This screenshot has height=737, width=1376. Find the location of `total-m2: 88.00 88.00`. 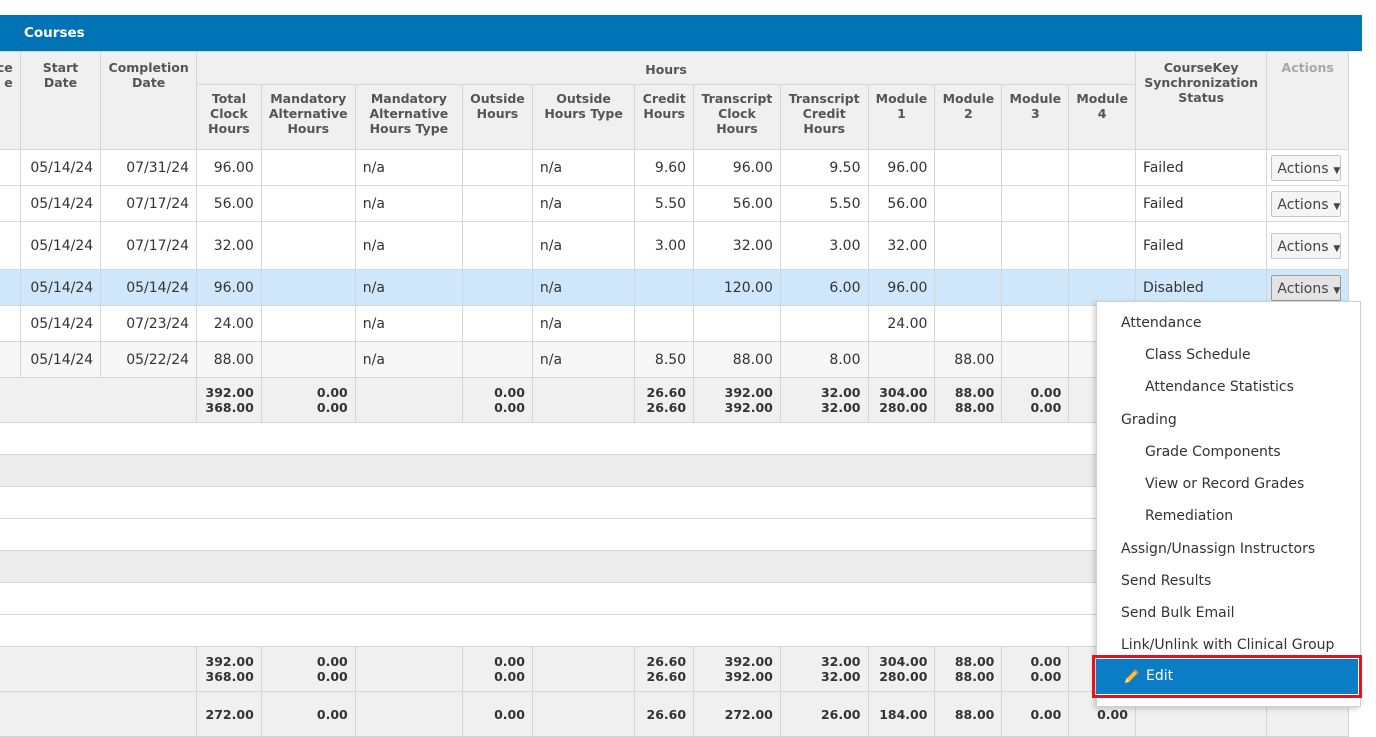

total-m2: 88.00 88.00 is located at coordinates (968, 669).